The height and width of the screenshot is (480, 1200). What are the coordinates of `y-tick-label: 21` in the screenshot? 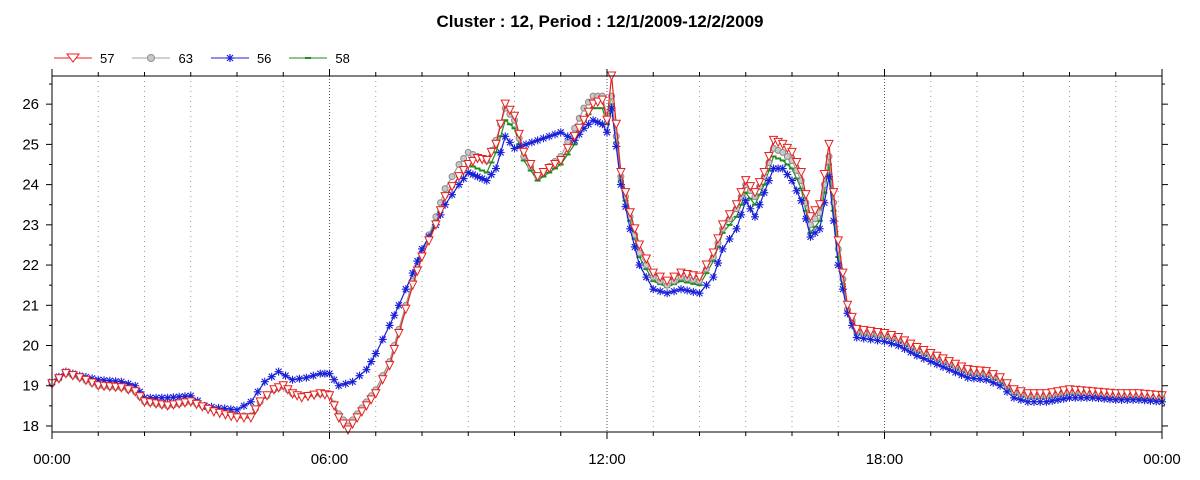 It's located at (30, 305).